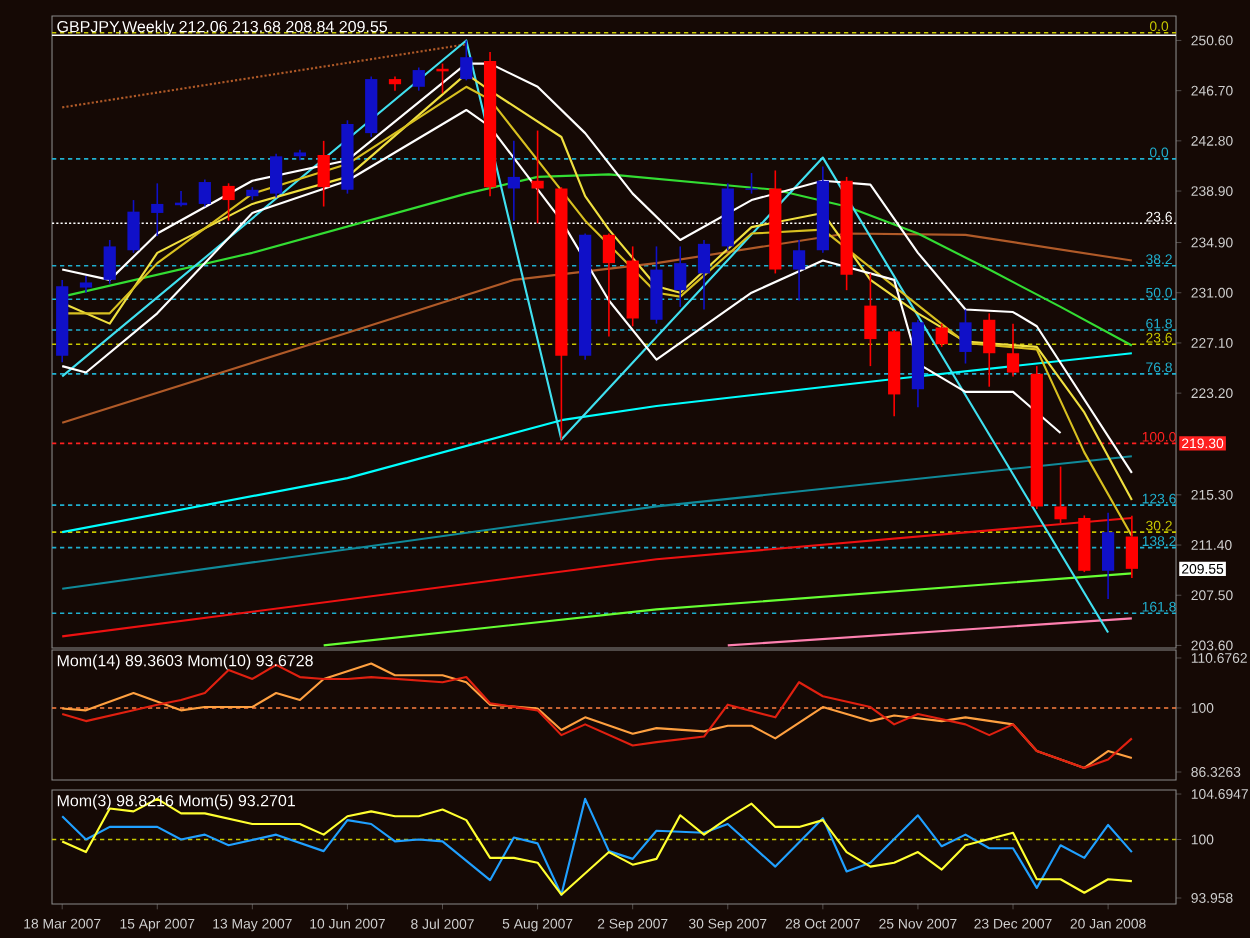 The height and width of the screenshot is (938, 1250). What do you see at coordinates (597, 846) in the screenshot?
I see `line-series` at bounding box center [597, 846].